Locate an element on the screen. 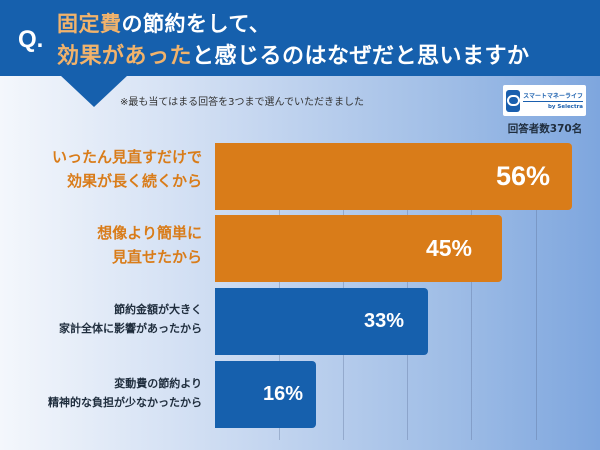  bar-value: 16% is located at coordinates (282, 394).